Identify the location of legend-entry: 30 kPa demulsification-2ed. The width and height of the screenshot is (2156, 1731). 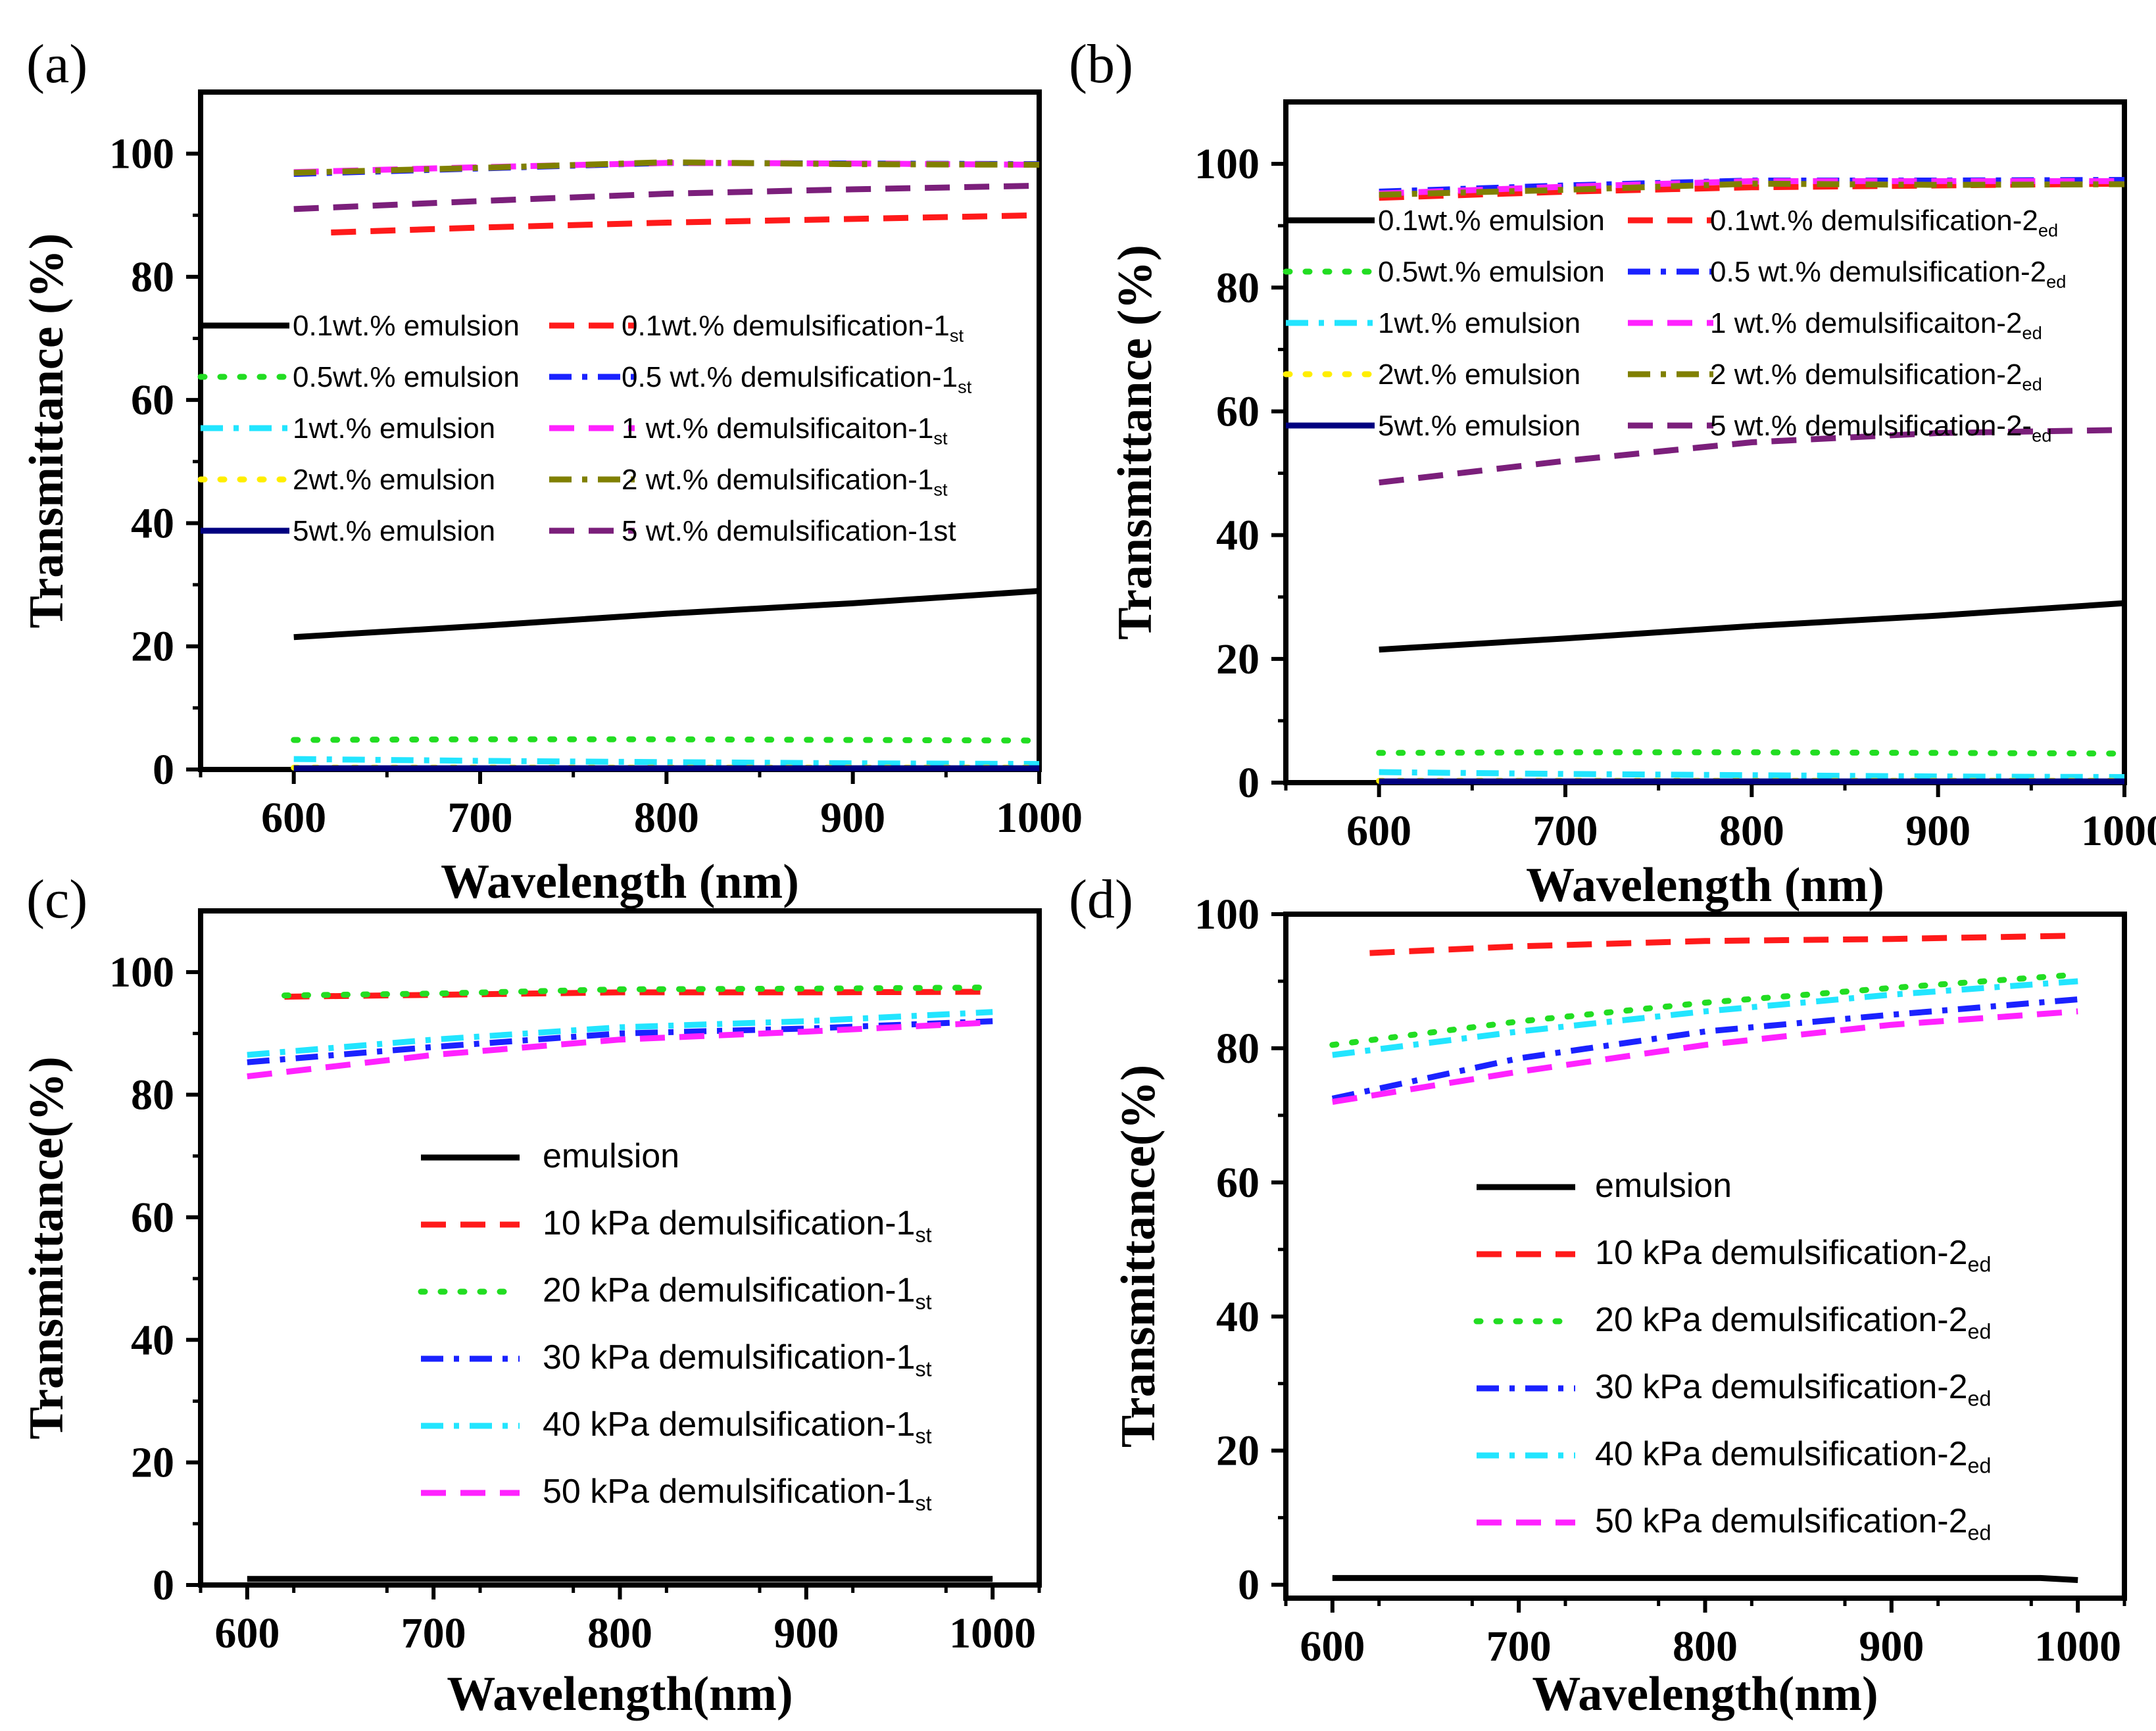
(1793, 1389).